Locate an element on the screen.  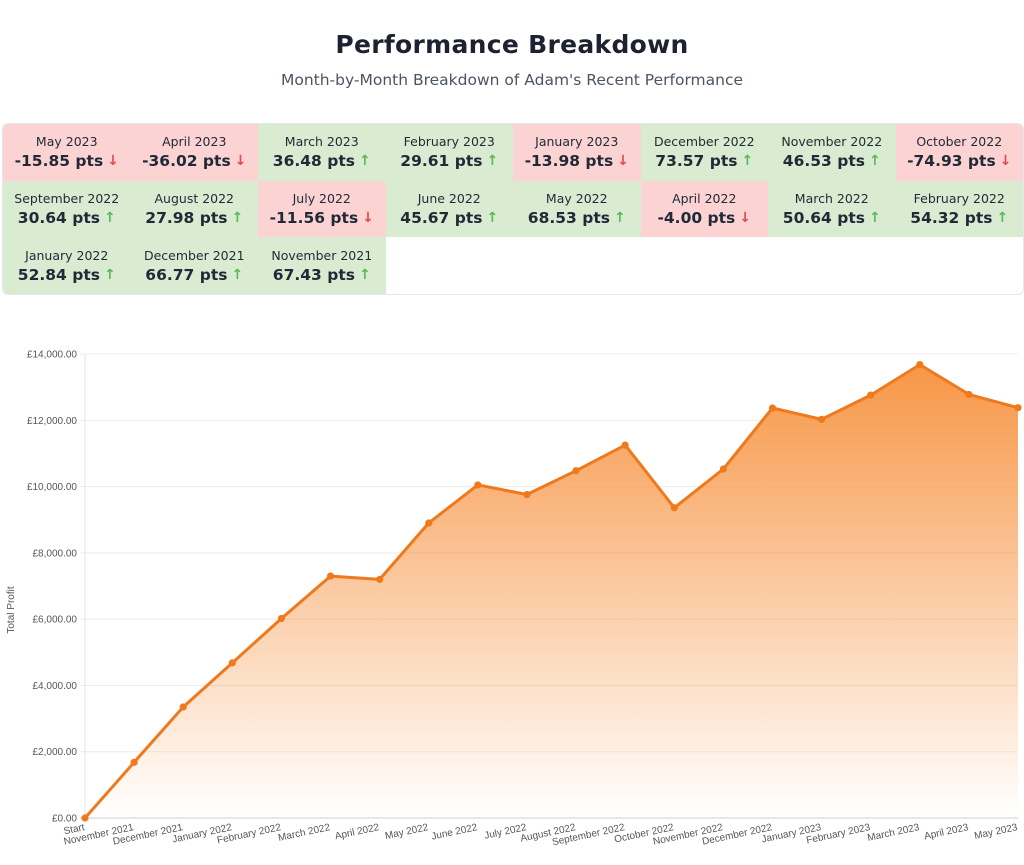
breakdown-month: February 2023 is located at coordinates (449, 142).